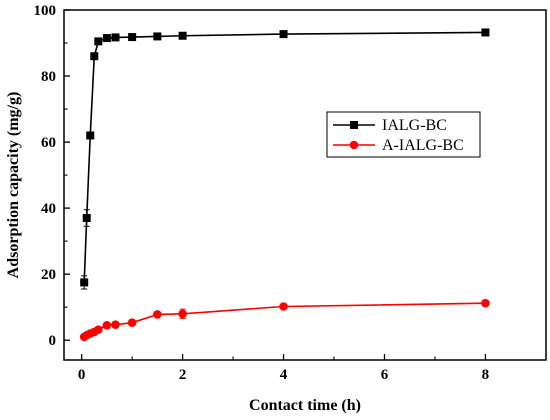 The width and height of the screenshot is (550, 420). What do you see at coordinates (53, 341) in the screenshot?
I see `y-tick-label: 0` at bounding box center [53, 341].